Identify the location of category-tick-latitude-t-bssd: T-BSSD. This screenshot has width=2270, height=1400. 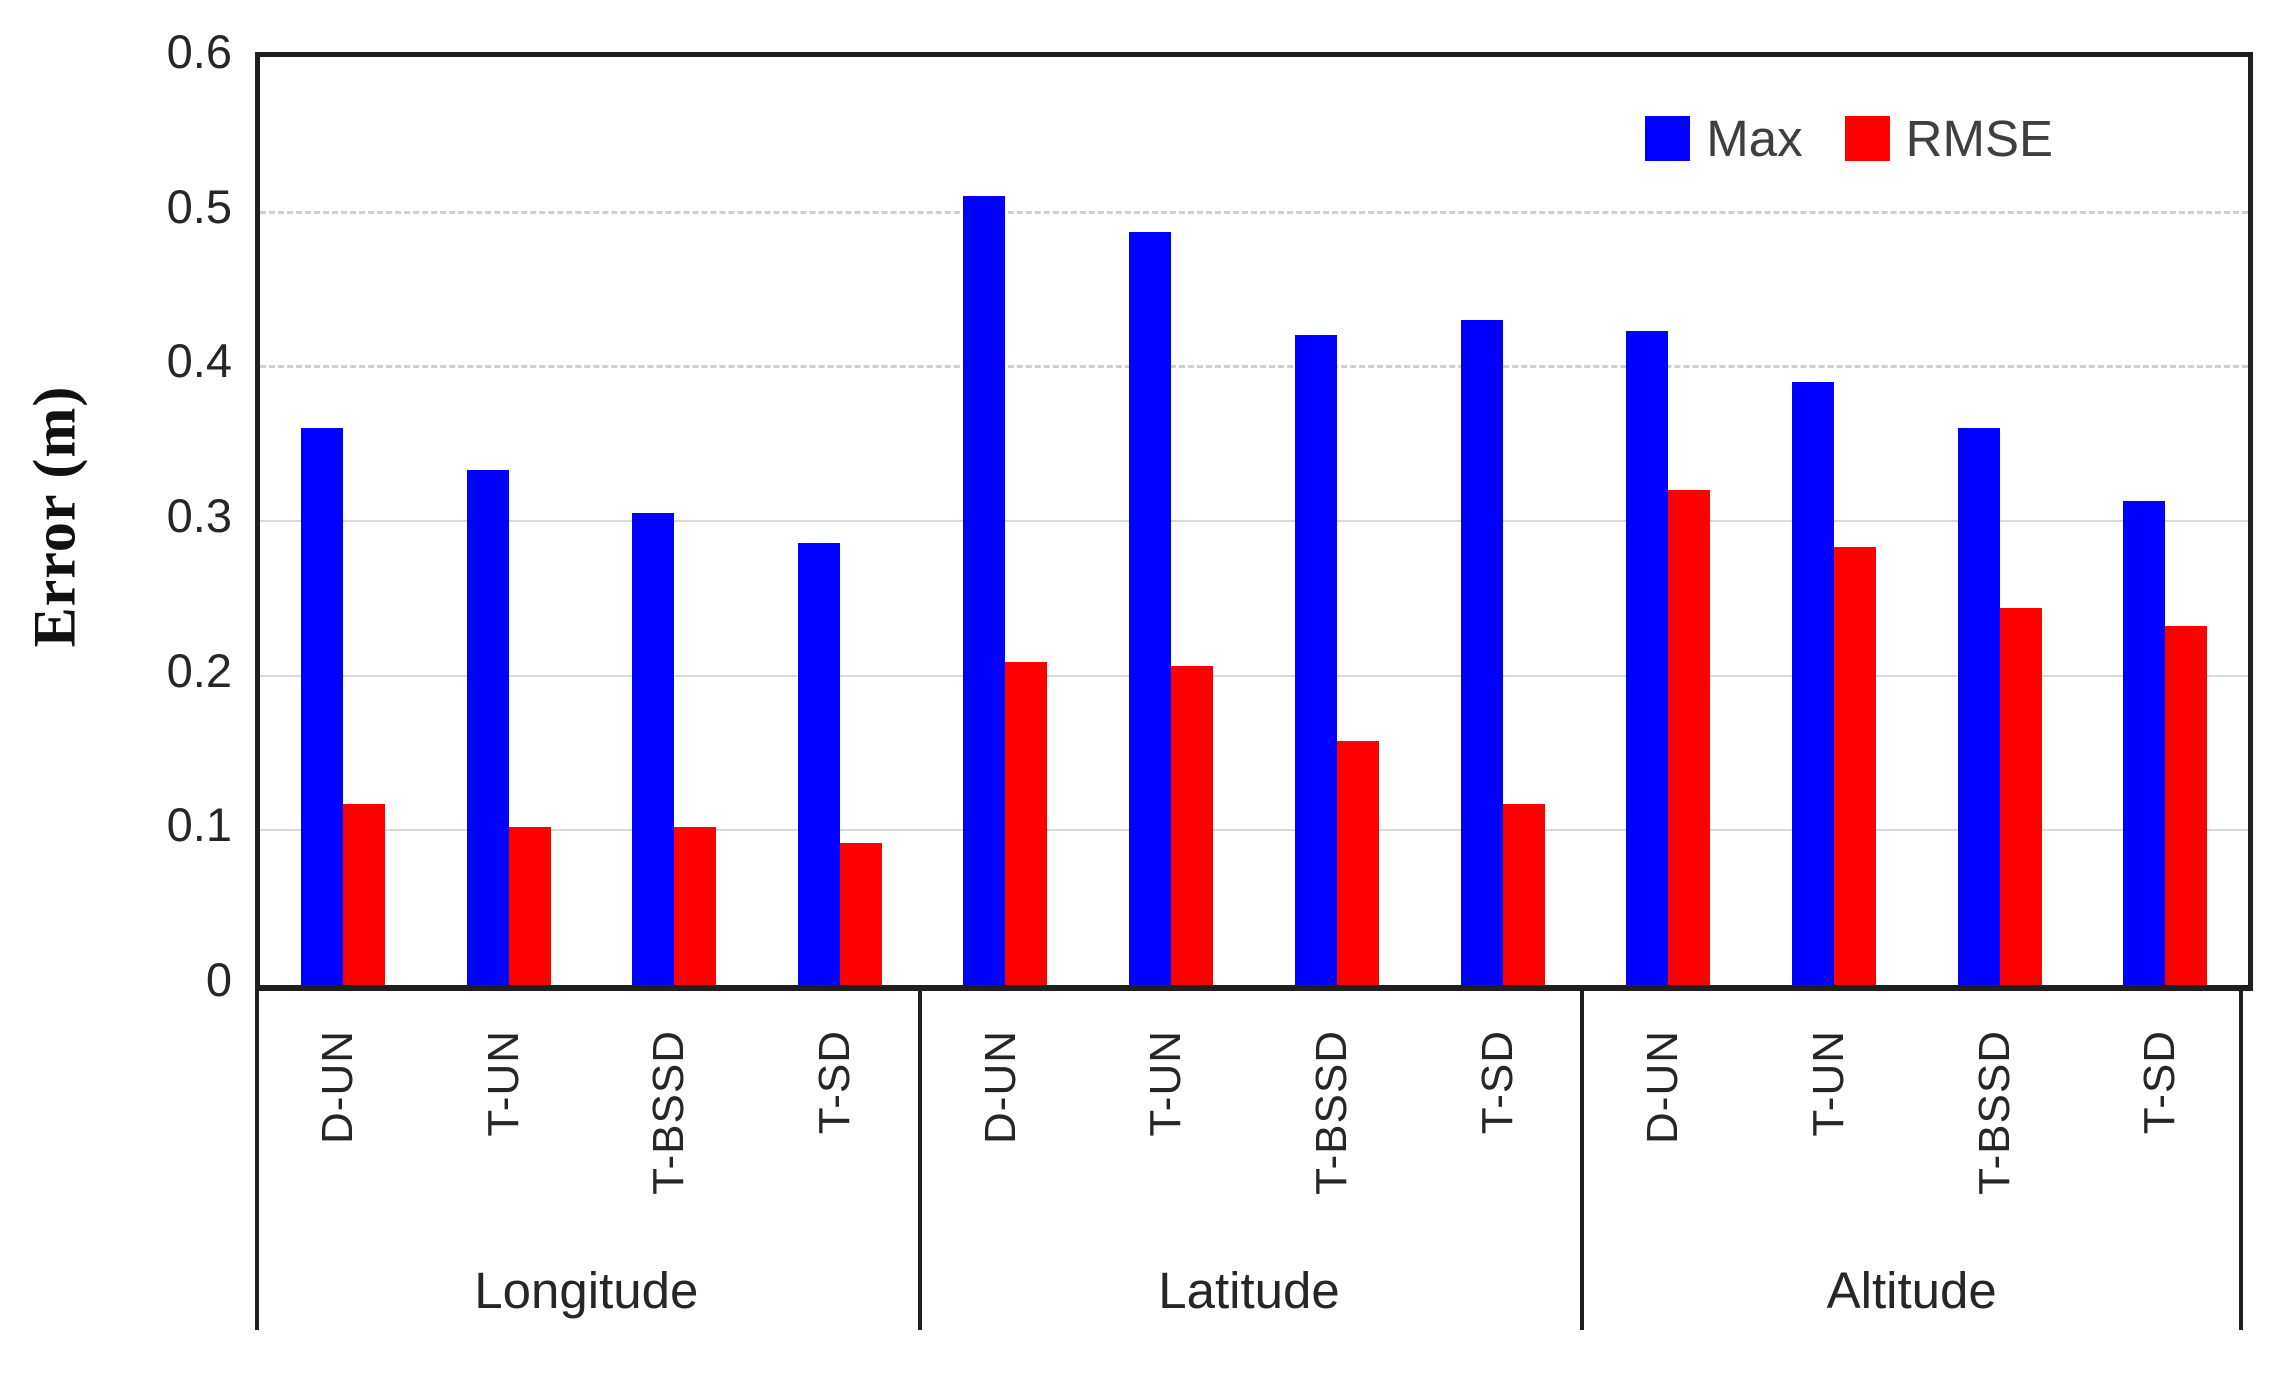
(1332, 1112).